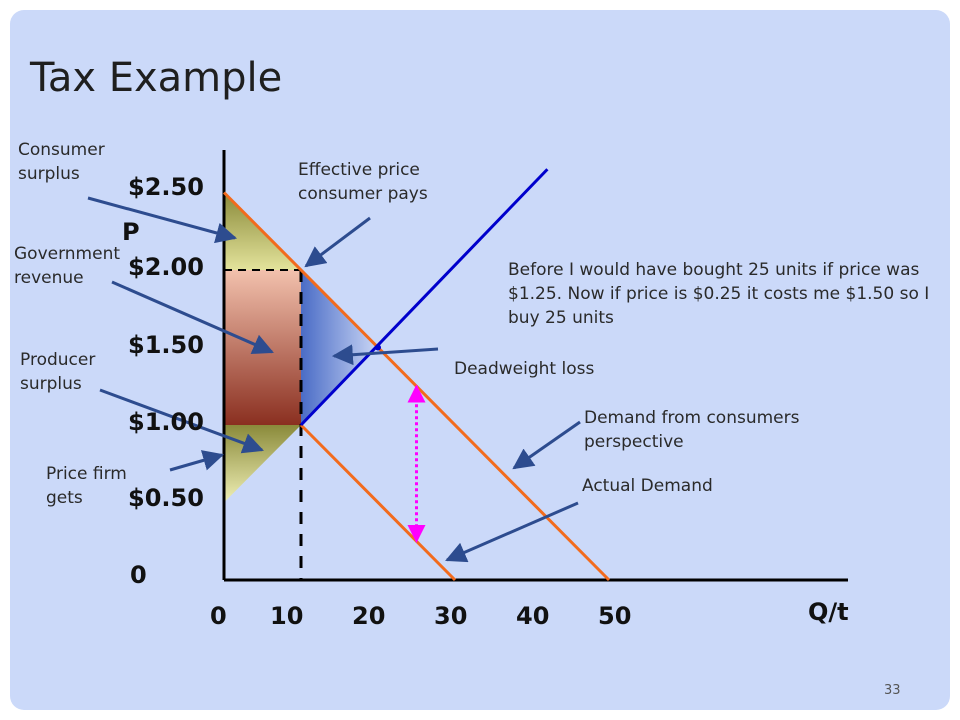  Describe the element at coordinates (86, 486) in the screenshot. I see `label-price-firm-gets: Price firm gets` at that location.